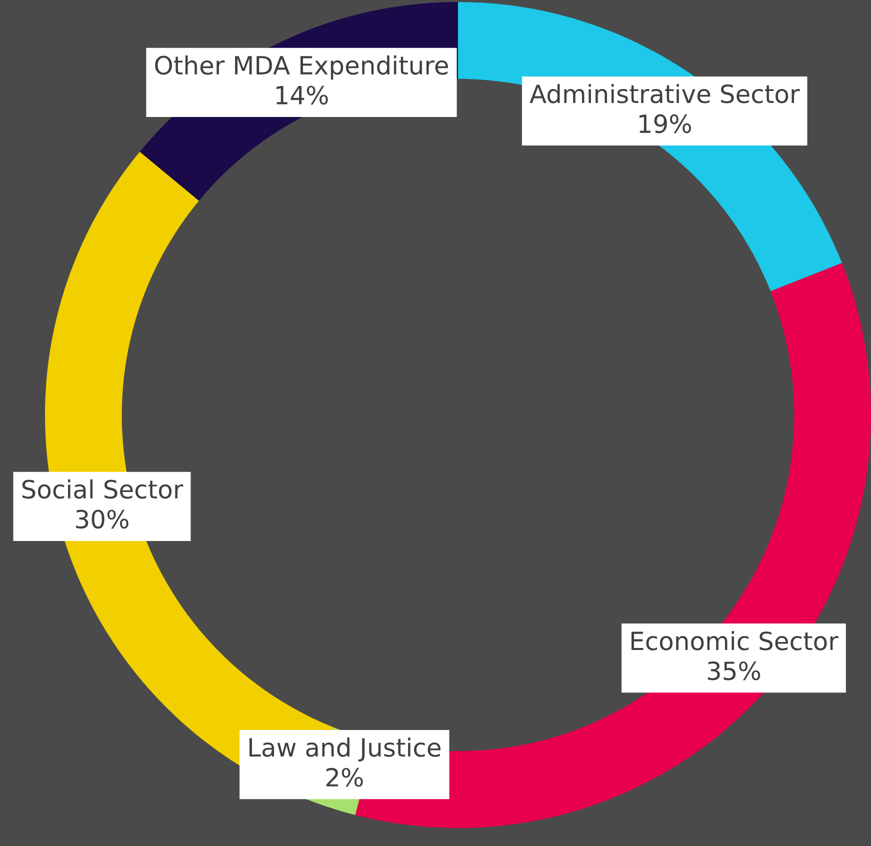 The height and width of the screenshot is (846, 871). Describe the element at coordinates (102, 519) in the screenshot. I see `data-label: 30%` at that location.